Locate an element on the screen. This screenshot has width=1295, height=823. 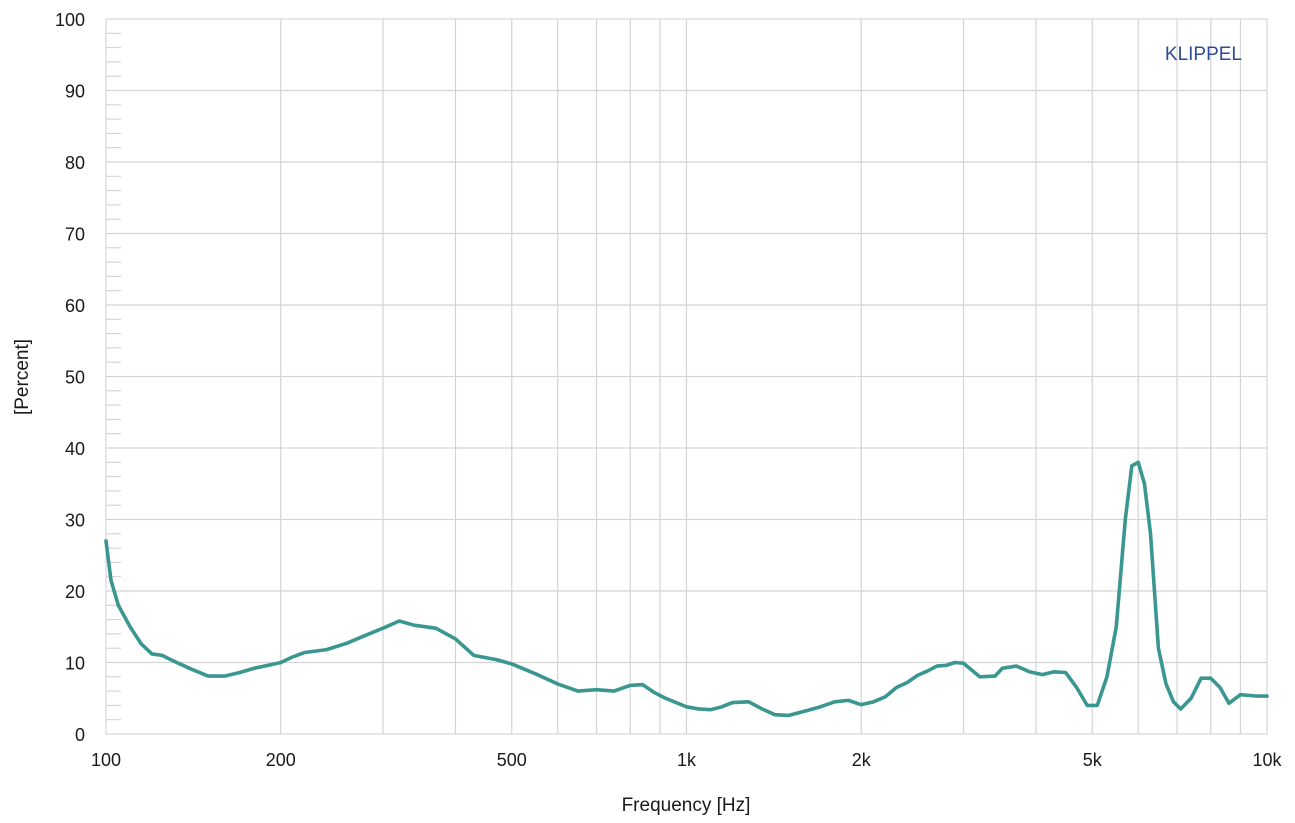
x-tick-label: 1k is located at coordinates (687, 760).